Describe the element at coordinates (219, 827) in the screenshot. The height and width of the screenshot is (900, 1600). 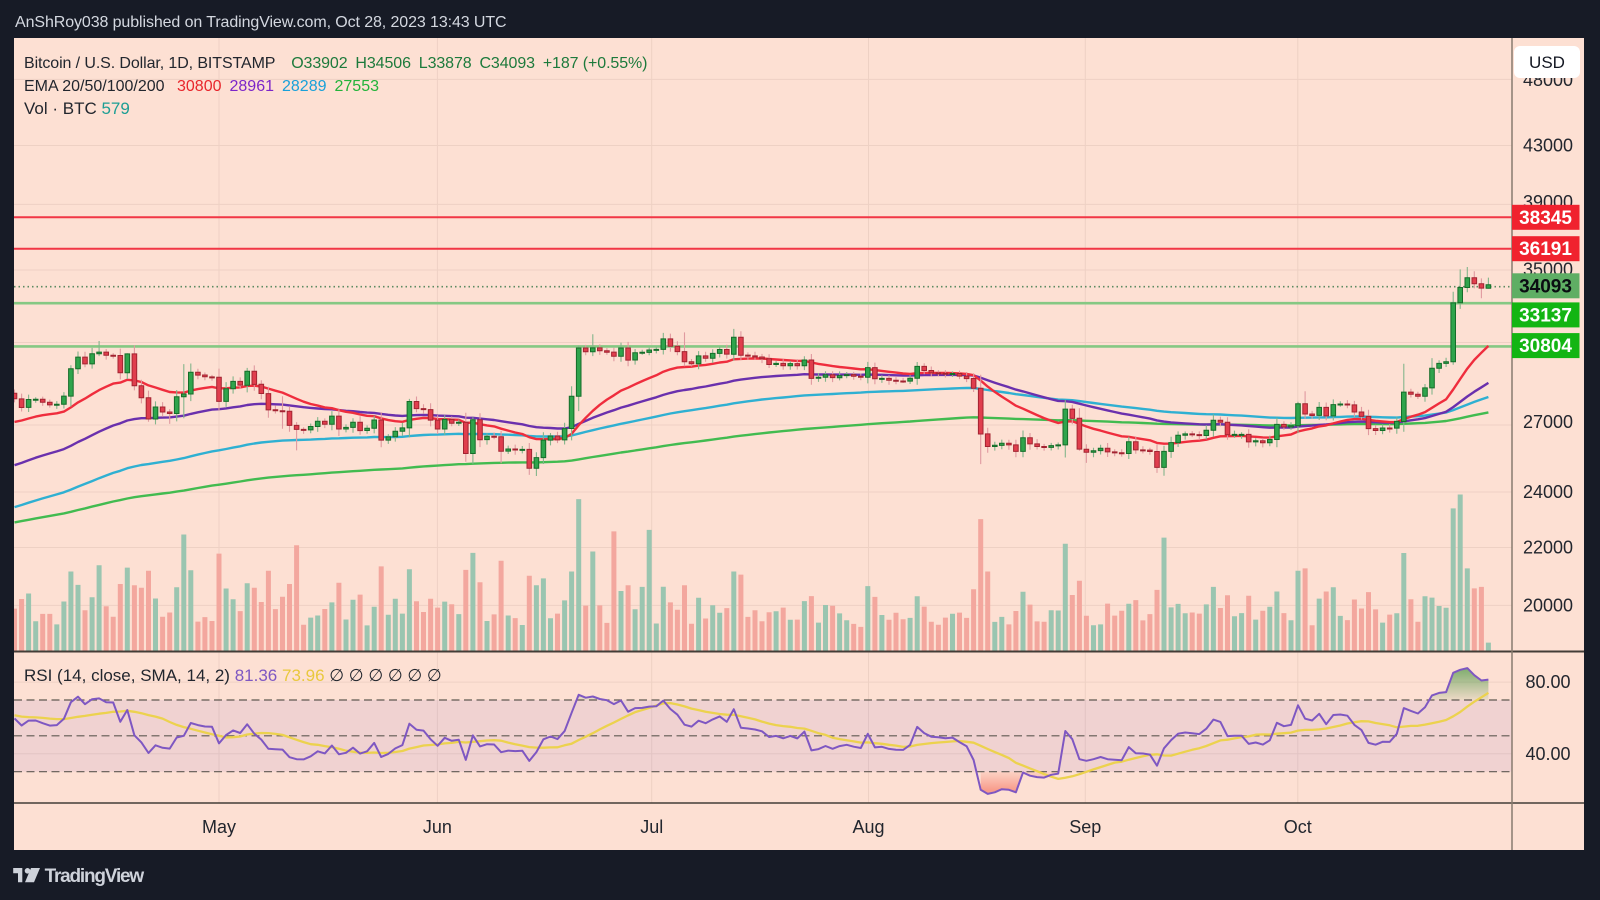
I see `svg-text: May` at that location.